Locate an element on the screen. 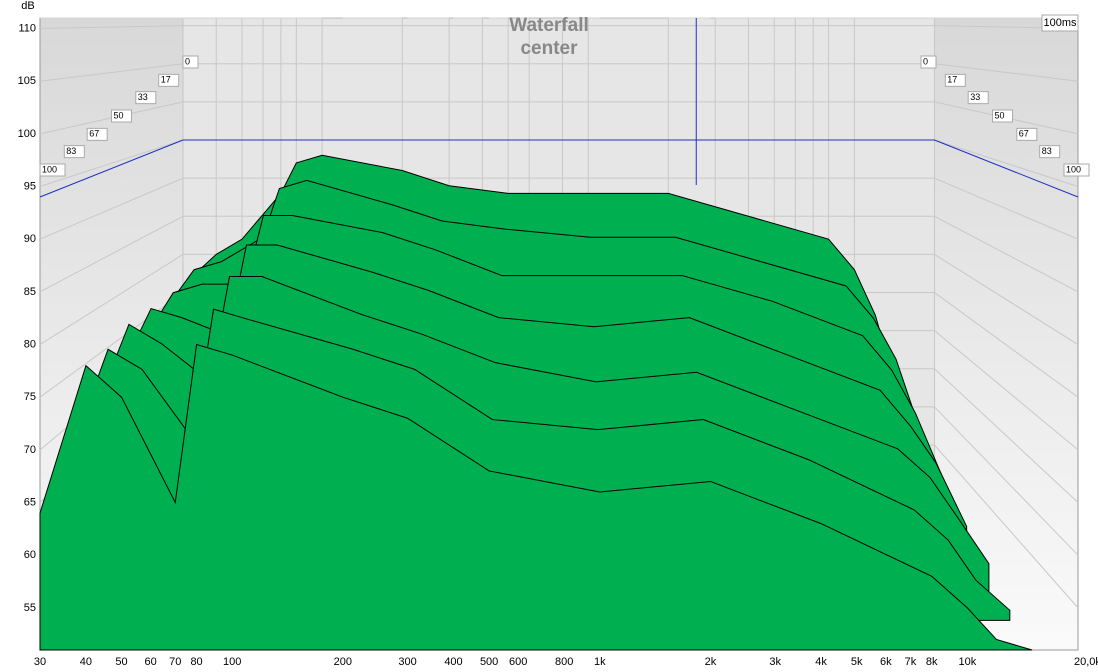  x-tick-label: 6k is located at coordinates (886, 662).